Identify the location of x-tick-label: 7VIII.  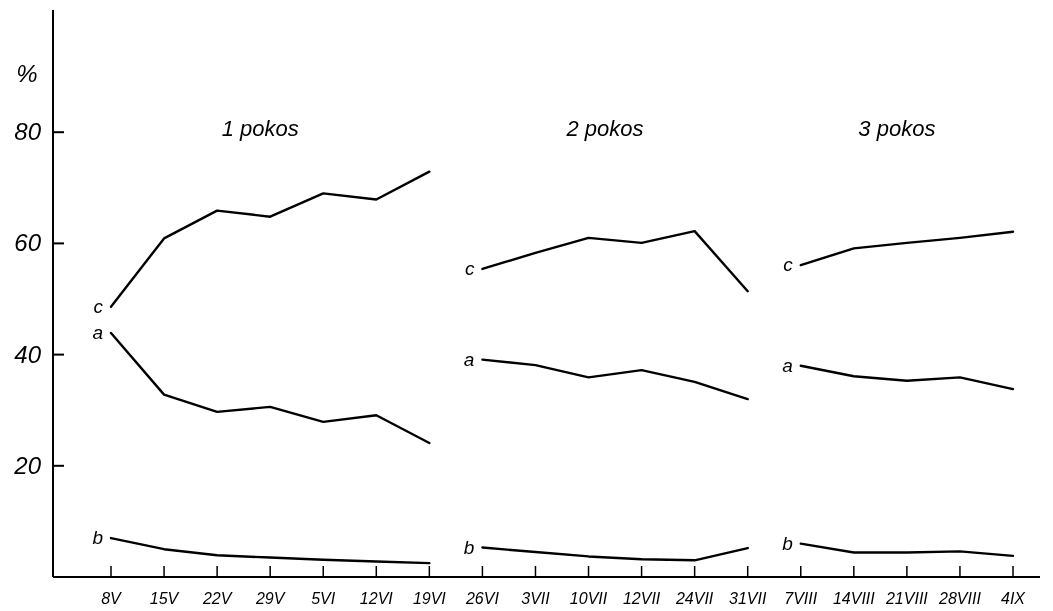
(801, 598).